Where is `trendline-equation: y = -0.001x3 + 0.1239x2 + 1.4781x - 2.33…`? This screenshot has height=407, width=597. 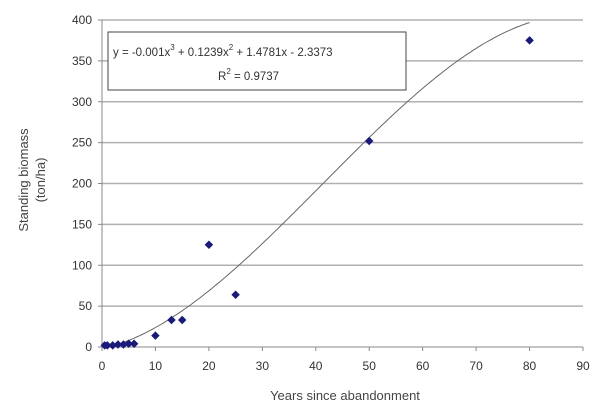
trendline-equation: y = -0.001x3 + 0.1239x2 + 1.4781x - 2.33… is located at coordinates (223, 51).